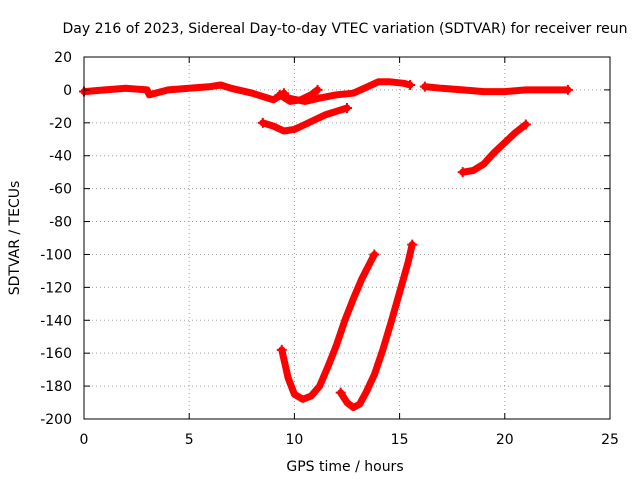 This screenshot has width=640, height=480. Describe the element at coordinates (56, 420) in the screenshot. I see `y-tick-label: -200` at that location.